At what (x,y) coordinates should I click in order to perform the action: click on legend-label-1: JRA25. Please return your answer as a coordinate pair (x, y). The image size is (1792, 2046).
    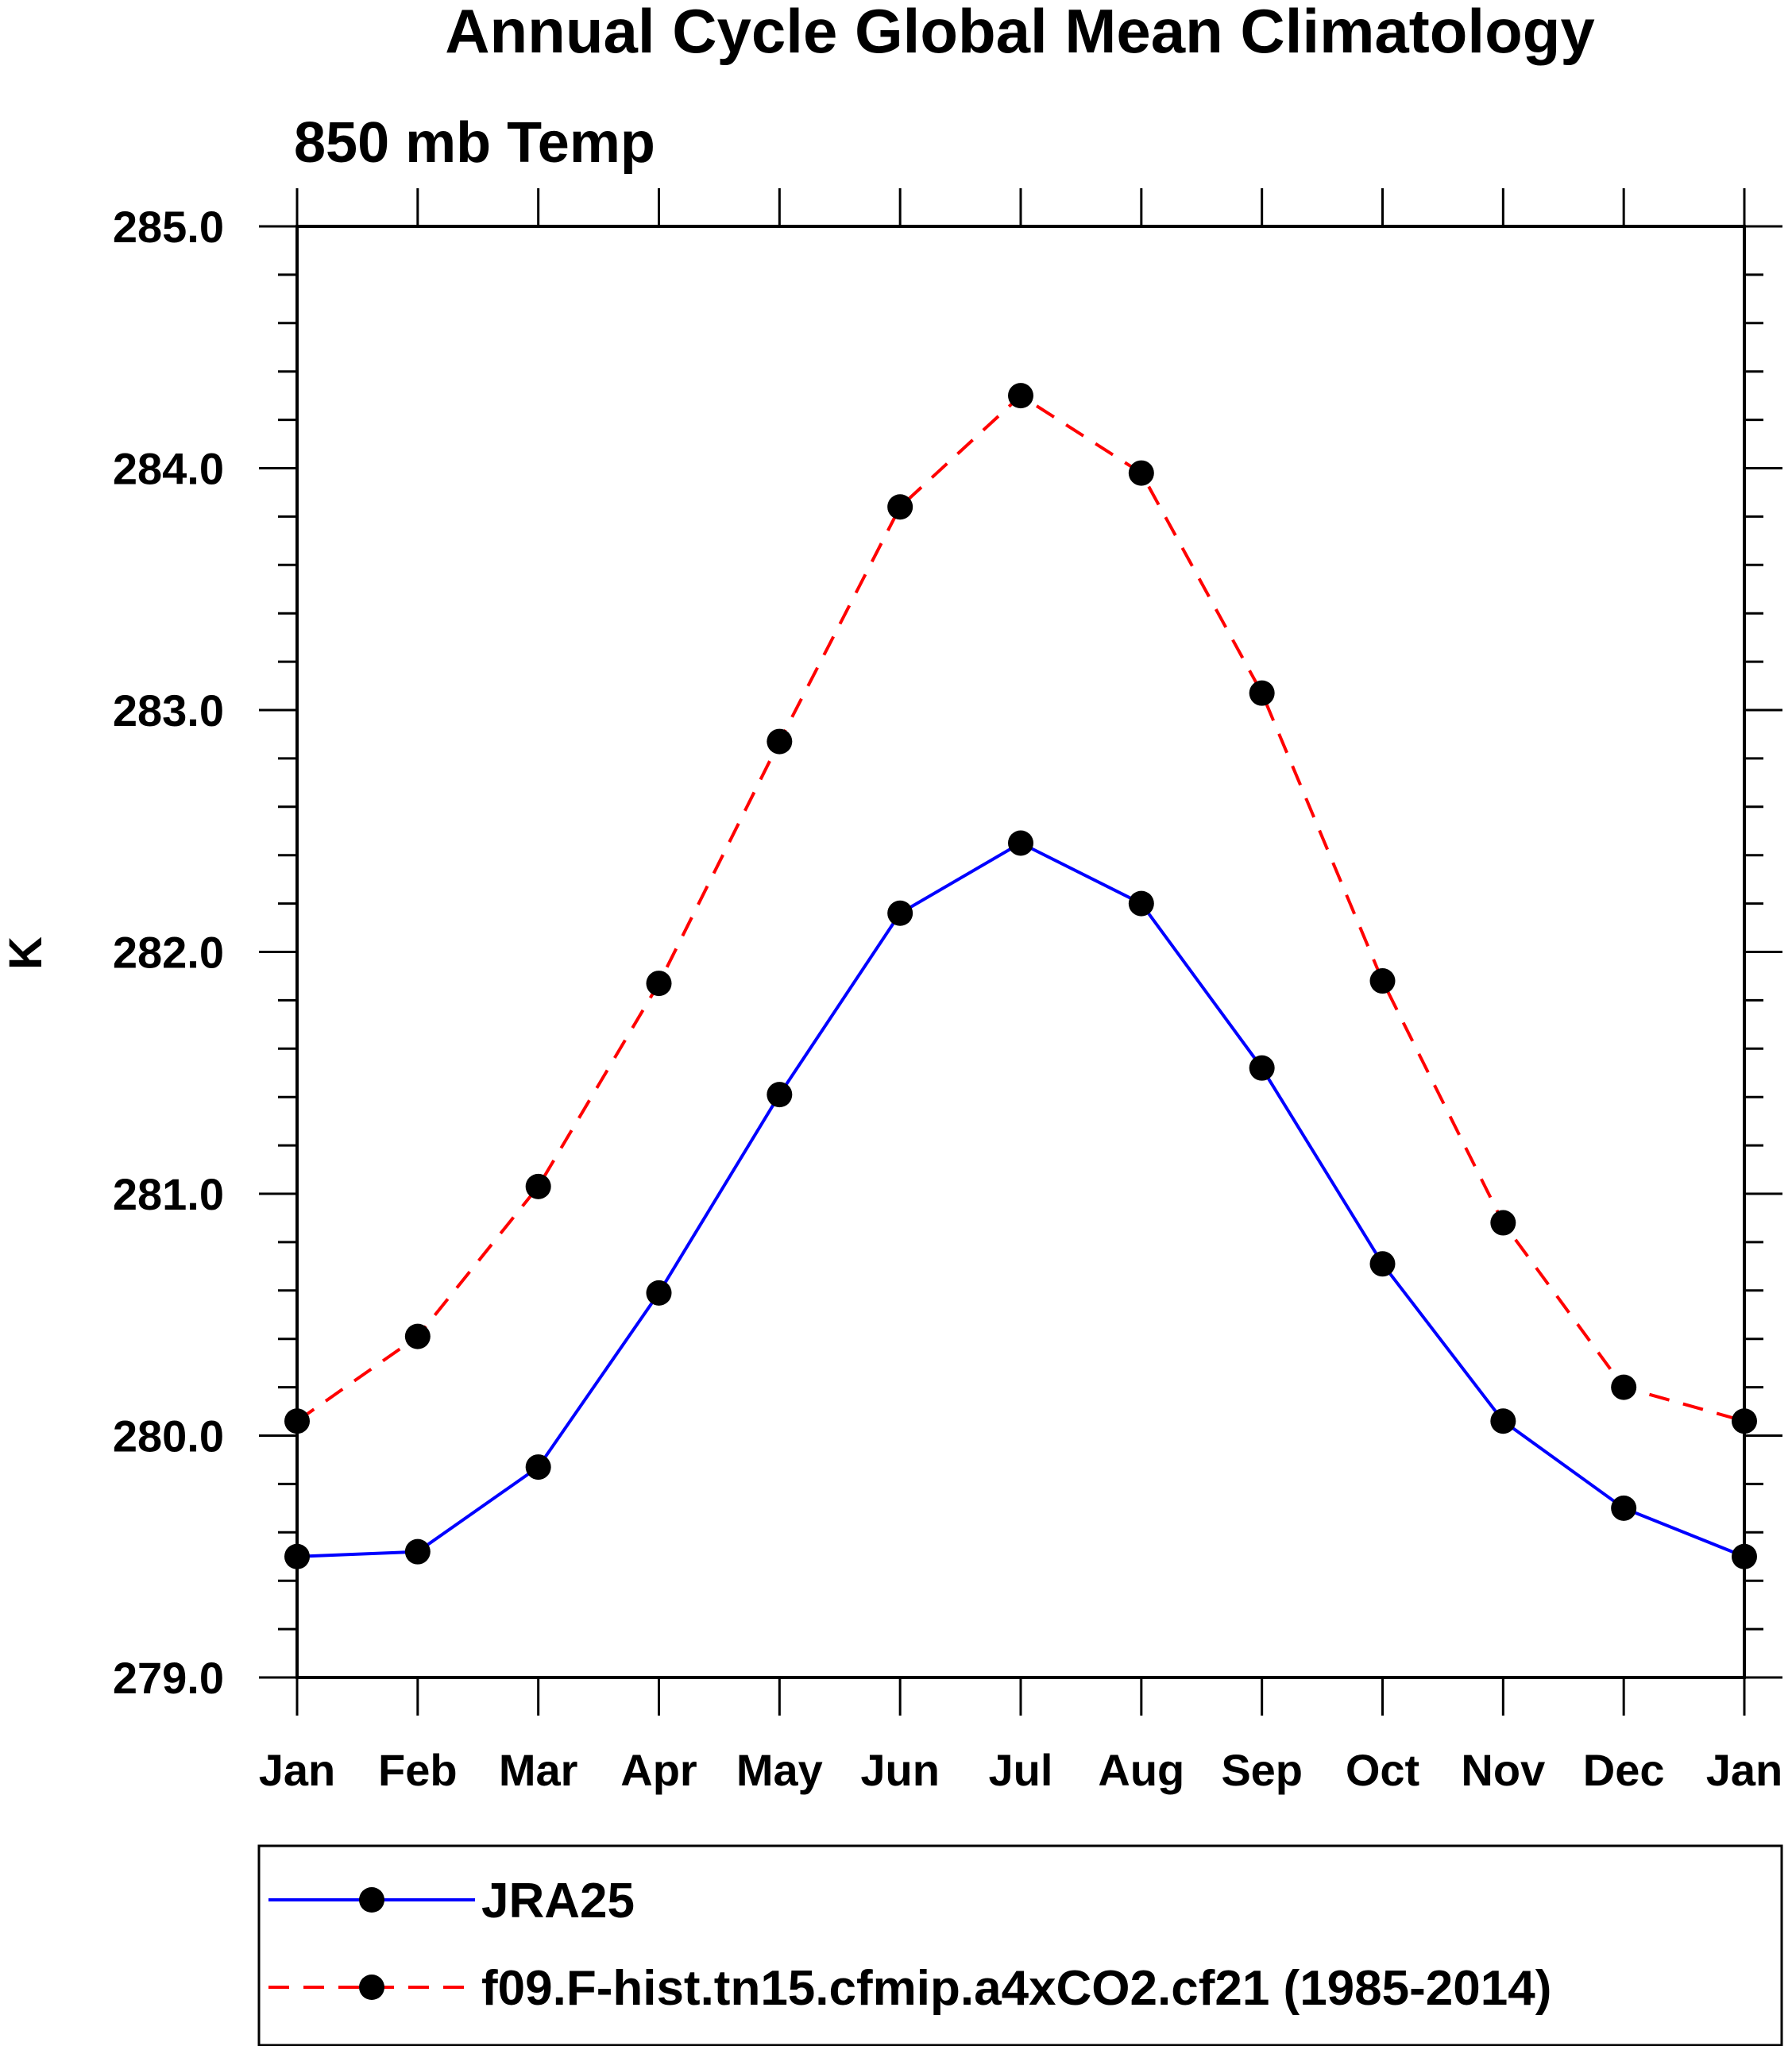
    Looking at the image, I should click on (558, 1901).